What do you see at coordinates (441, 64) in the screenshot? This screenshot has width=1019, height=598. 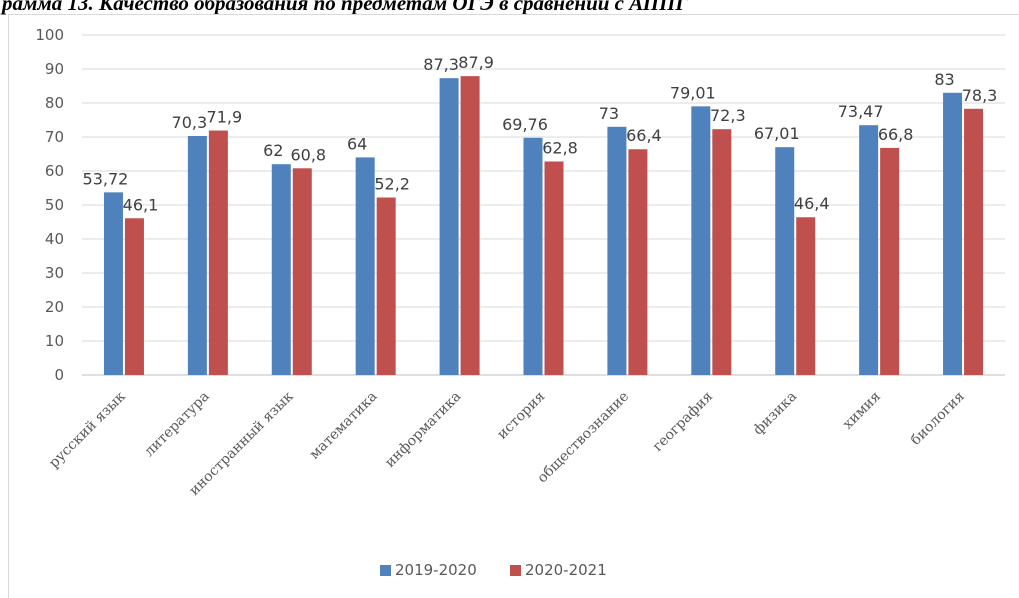 I see `data-label: 87,3` at bounding box center [441, 64].